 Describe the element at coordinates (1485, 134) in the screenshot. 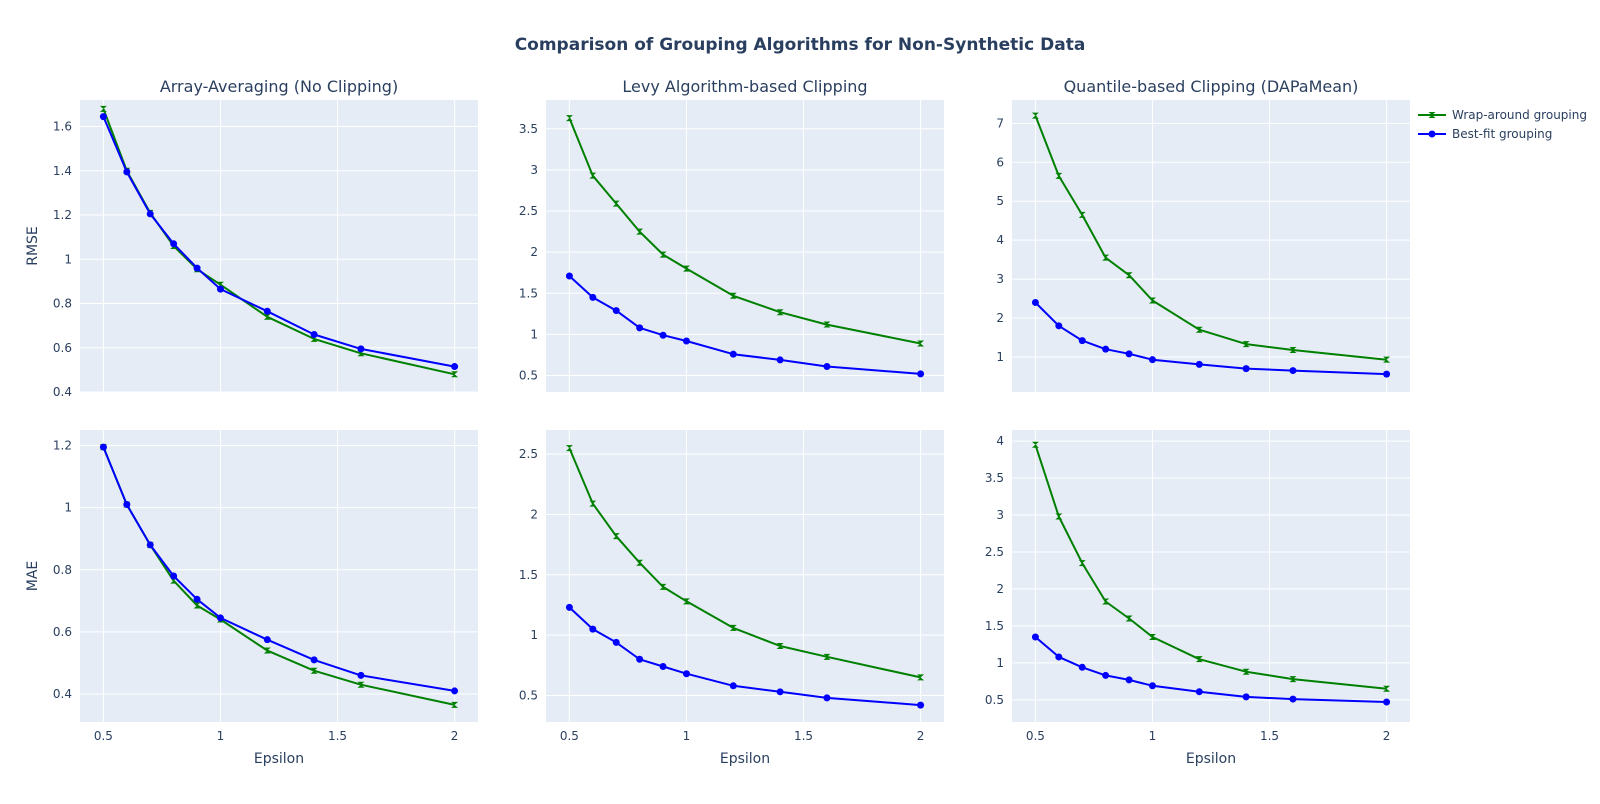

I see `legend-item-best-fit: Best-fit grouping` at that location.